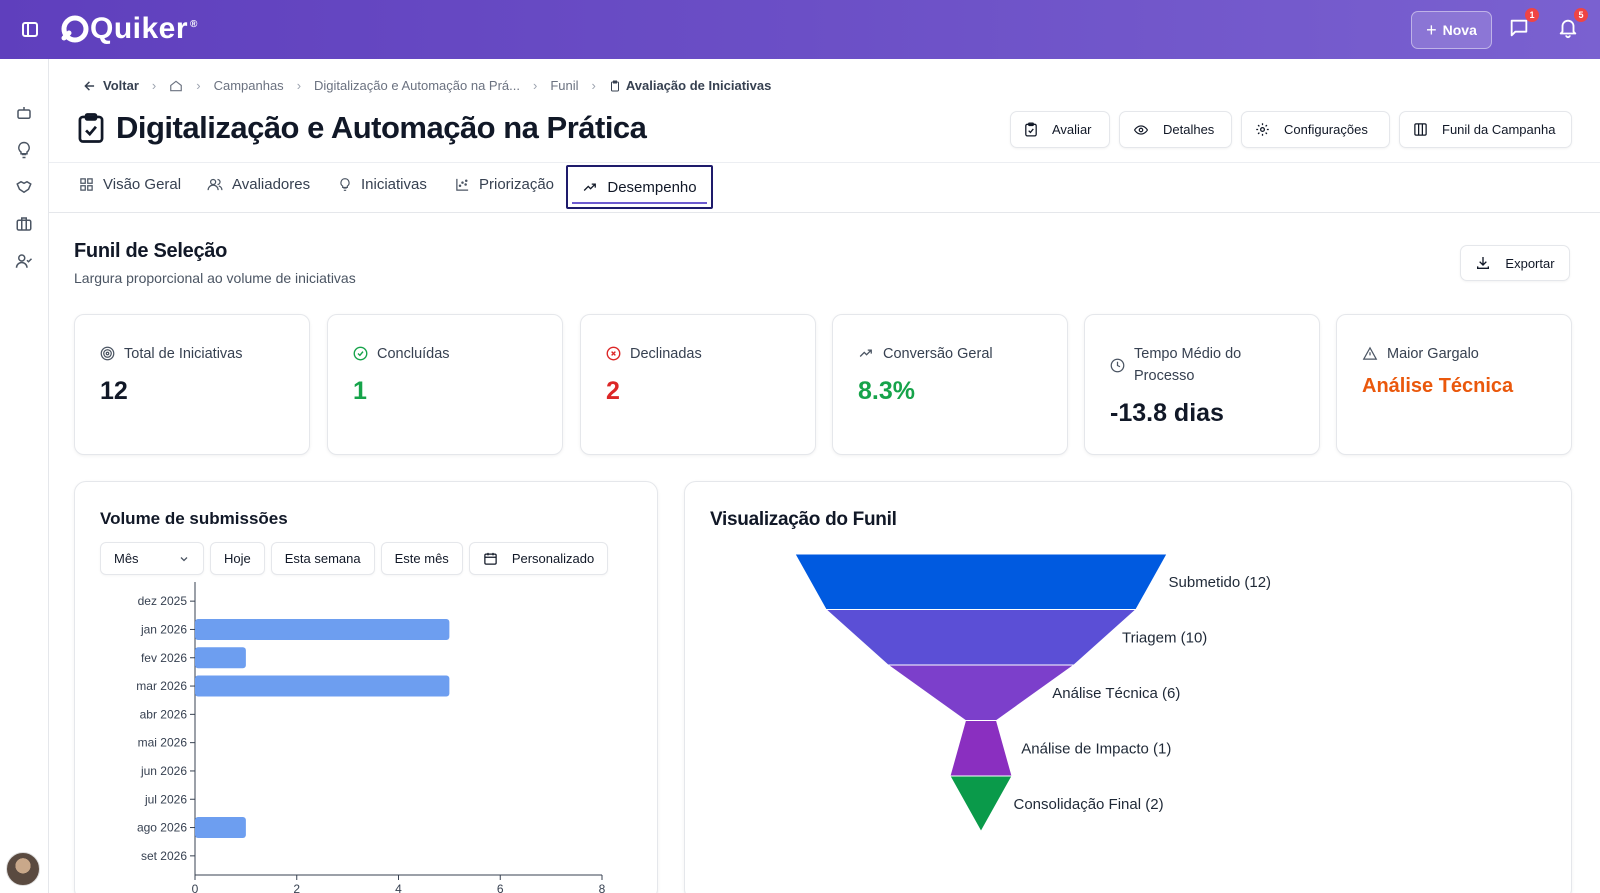 This screenshot has width=1600, height=893. Describe the element at coordinates (24, 476) in the screenshot. I see `sidebar` at that location.